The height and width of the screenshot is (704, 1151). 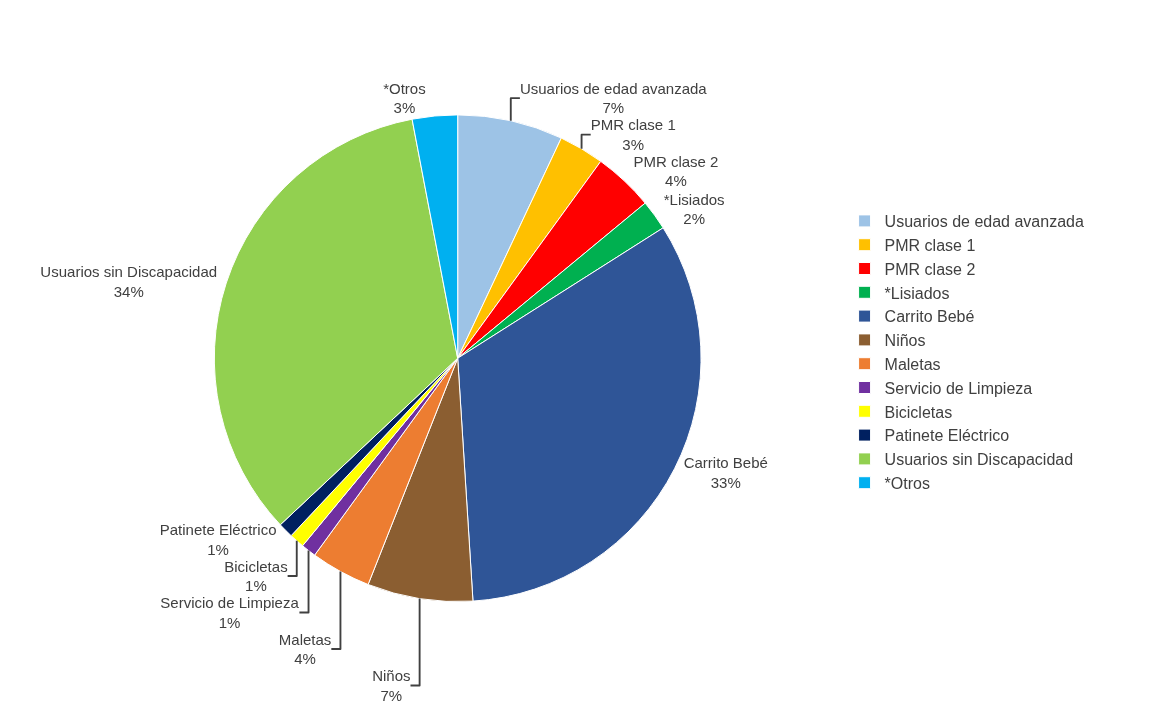 What do you see at coordinates (129, 272) in the screenshot?
I see `slice-label: Usuarios sin Discapacidad` at bounding box center [129, 272].